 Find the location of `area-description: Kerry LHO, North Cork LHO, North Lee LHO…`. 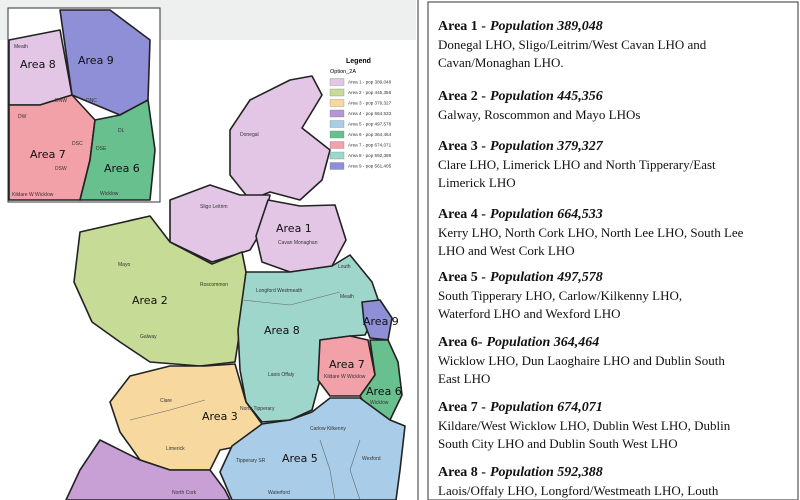

area-description: Kerry LHO, North Cork LHO, North Lee LHO… is located at coordinates (591, 232).